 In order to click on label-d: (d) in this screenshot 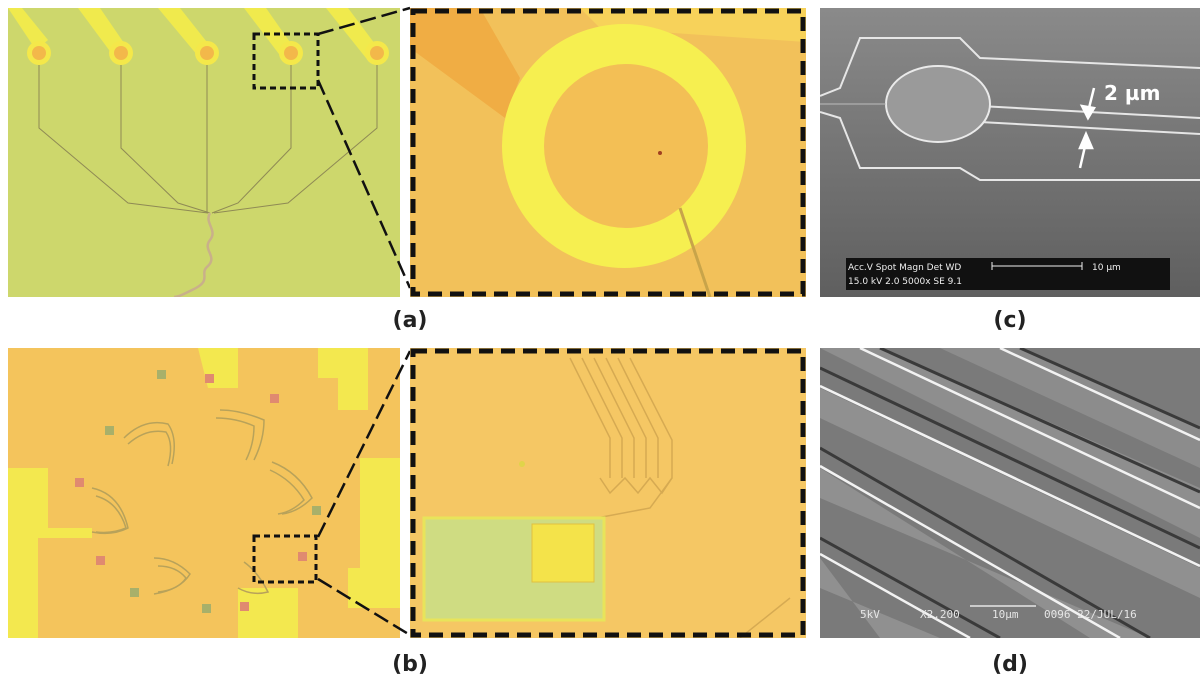, I will do `click(1010, 664)`.